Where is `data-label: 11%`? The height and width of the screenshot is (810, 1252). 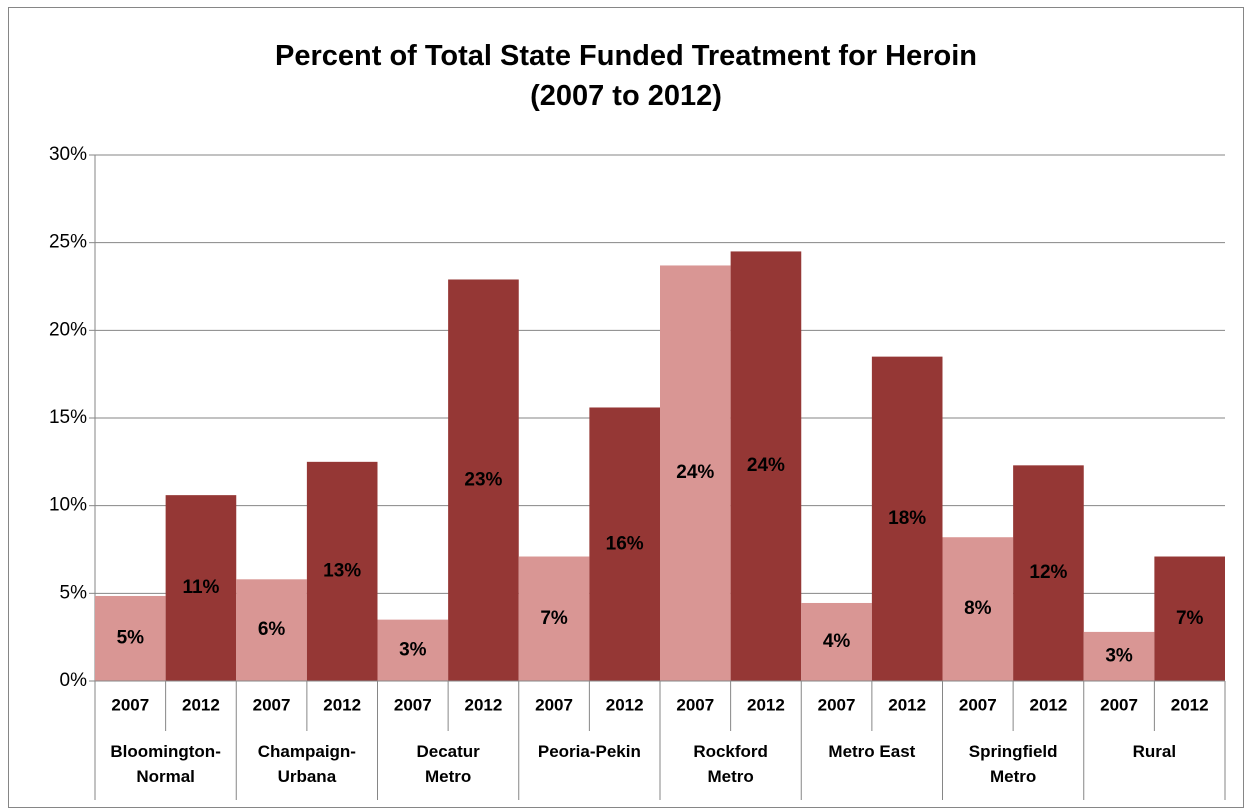 data-label: 11% is located at coordinates (200, 587).